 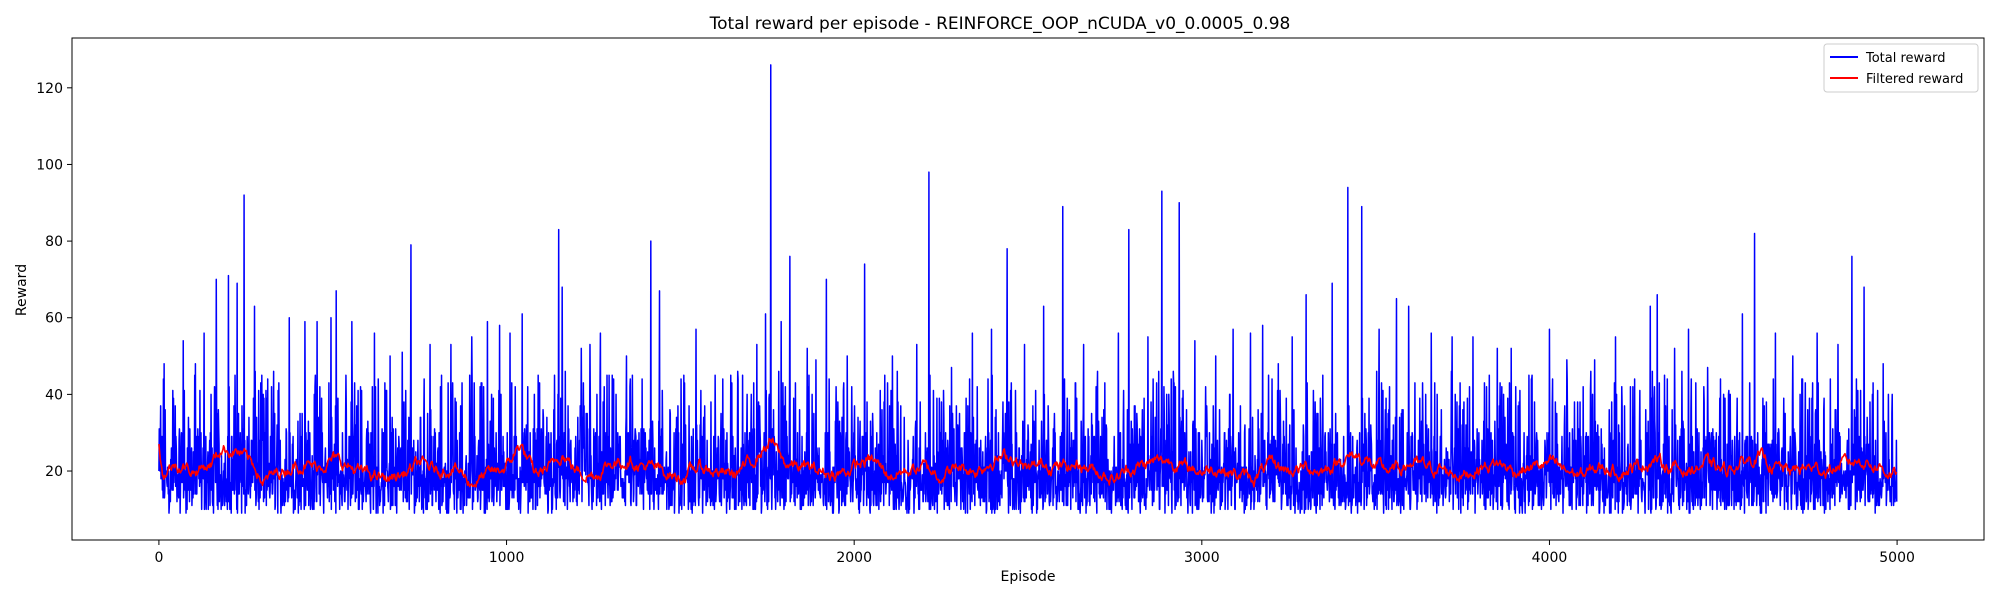 What do you see at coordinates (49, 165) in the screenshot?
I see `y-tick-label: 100` at bounding box center [49, 165].